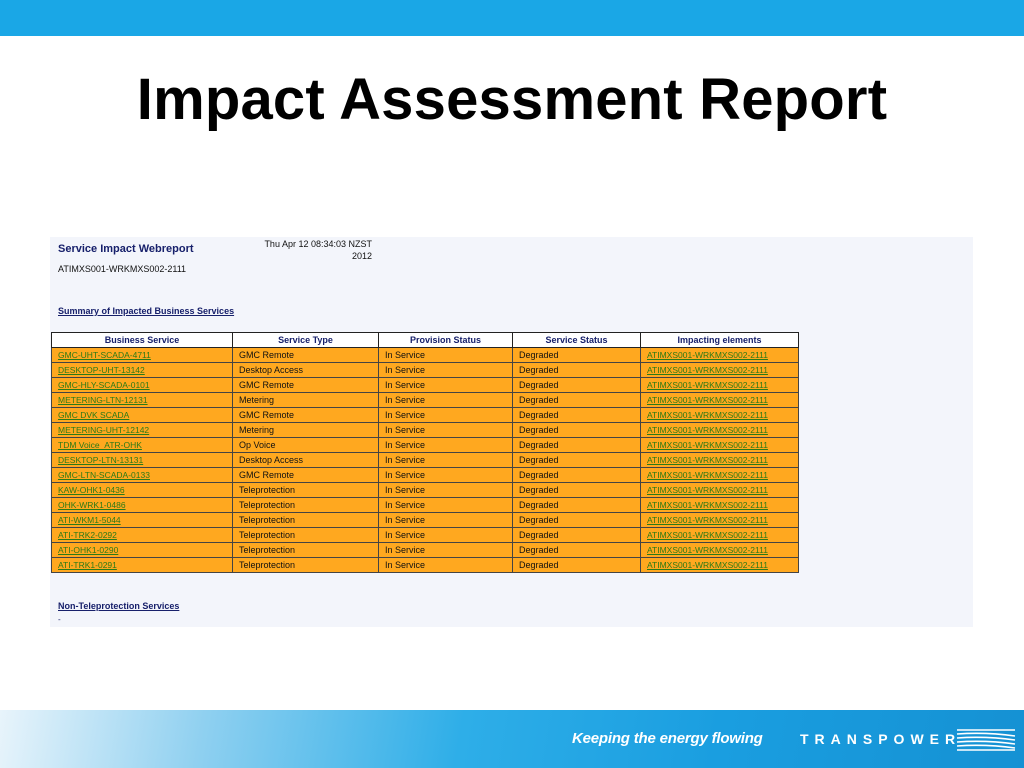 The height and width of the screenshot is (768, 1024). What do you see at coordinates (126, 249) in the screenshot?
I see `report-heading: Service Impact Webreport` at bounding box center [126, 249].